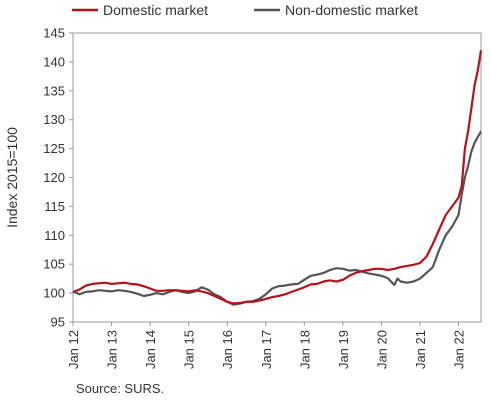 The image size is (490, 401). Describe the element at coordinates (54, 61) in the screenshot. I see `y-tick-label: 140` at that location.